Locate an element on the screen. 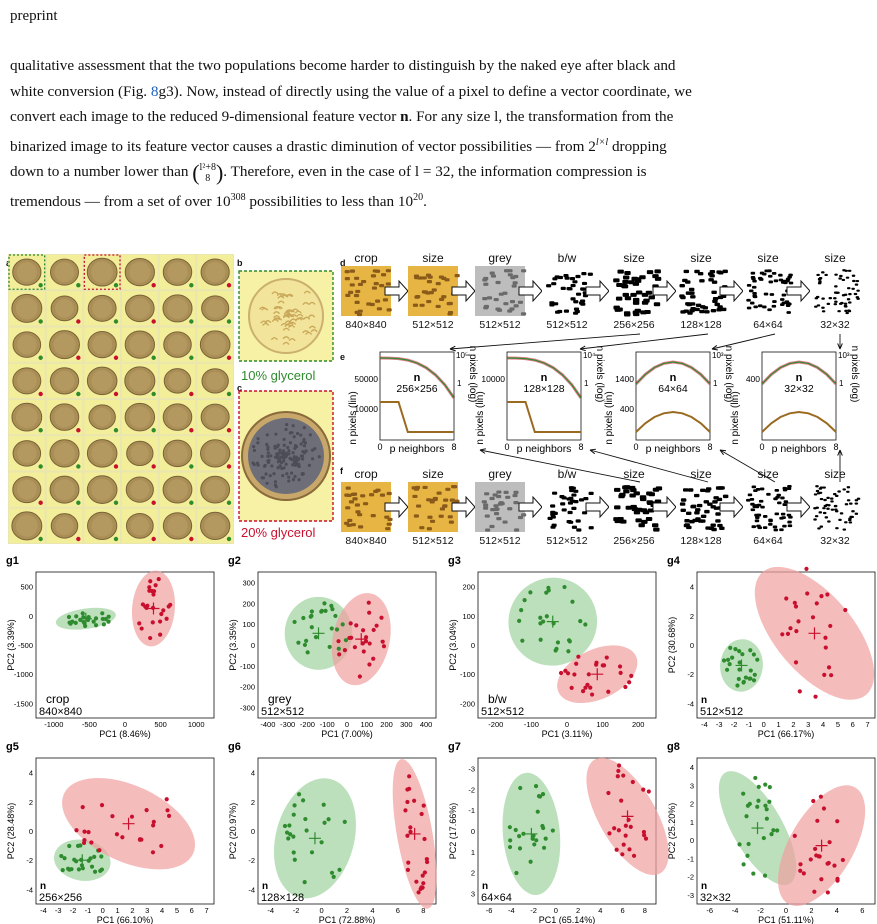  y-tick-lin: 400 is located at coordinates (753, 379).